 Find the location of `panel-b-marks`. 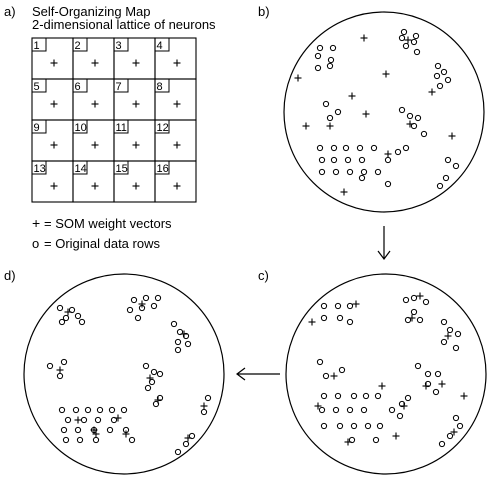

panel-b-marks is located at coordinates (377, 112).